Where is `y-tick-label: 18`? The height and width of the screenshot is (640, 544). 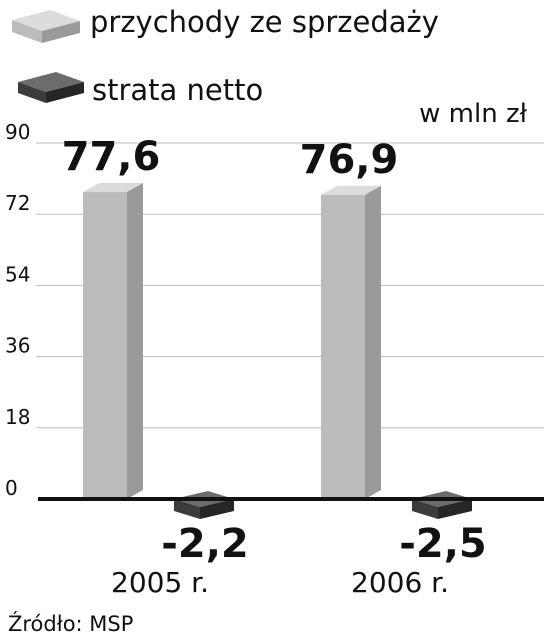
y-tick-label: 18 is located at coordinates (17, 417).